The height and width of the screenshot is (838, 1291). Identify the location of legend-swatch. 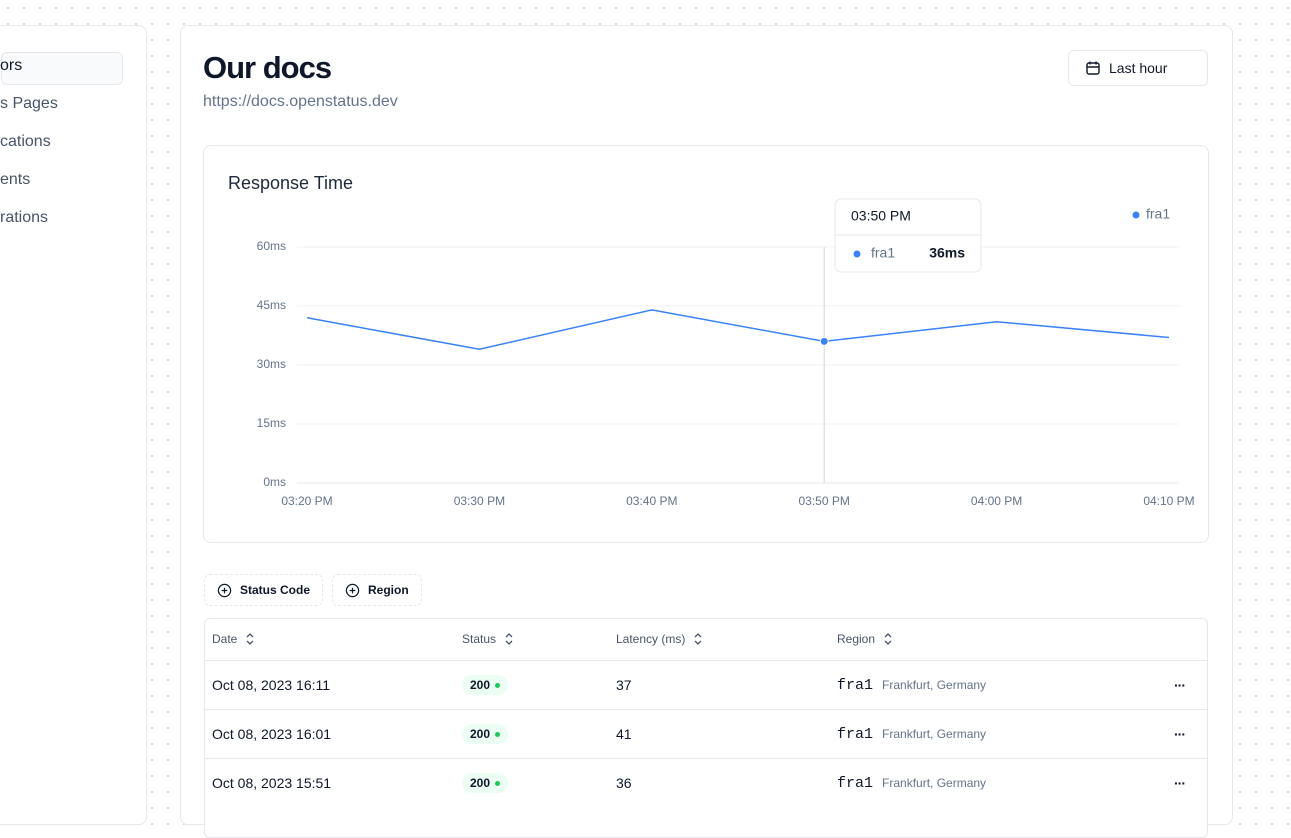
(1136, 215).